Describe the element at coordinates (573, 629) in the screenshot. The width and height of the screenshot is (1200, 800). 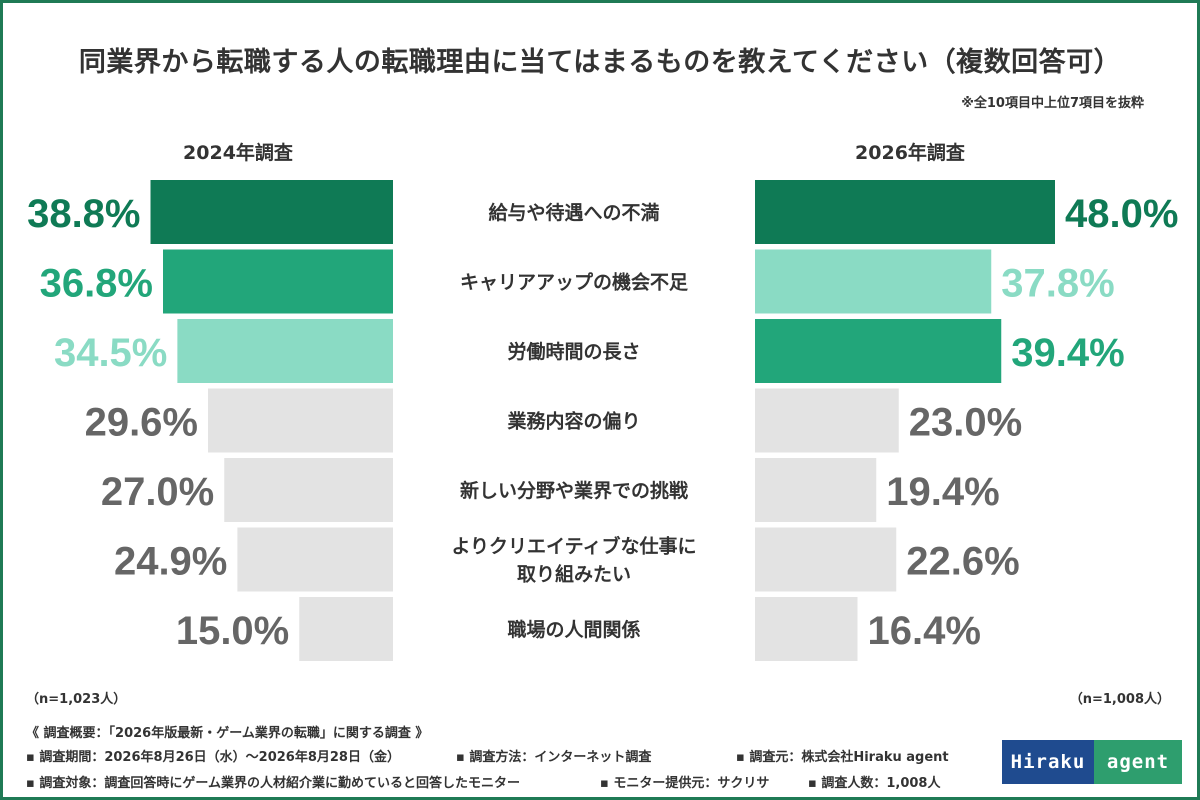
I see `category-label-7: 職場の人間関係` at that location.